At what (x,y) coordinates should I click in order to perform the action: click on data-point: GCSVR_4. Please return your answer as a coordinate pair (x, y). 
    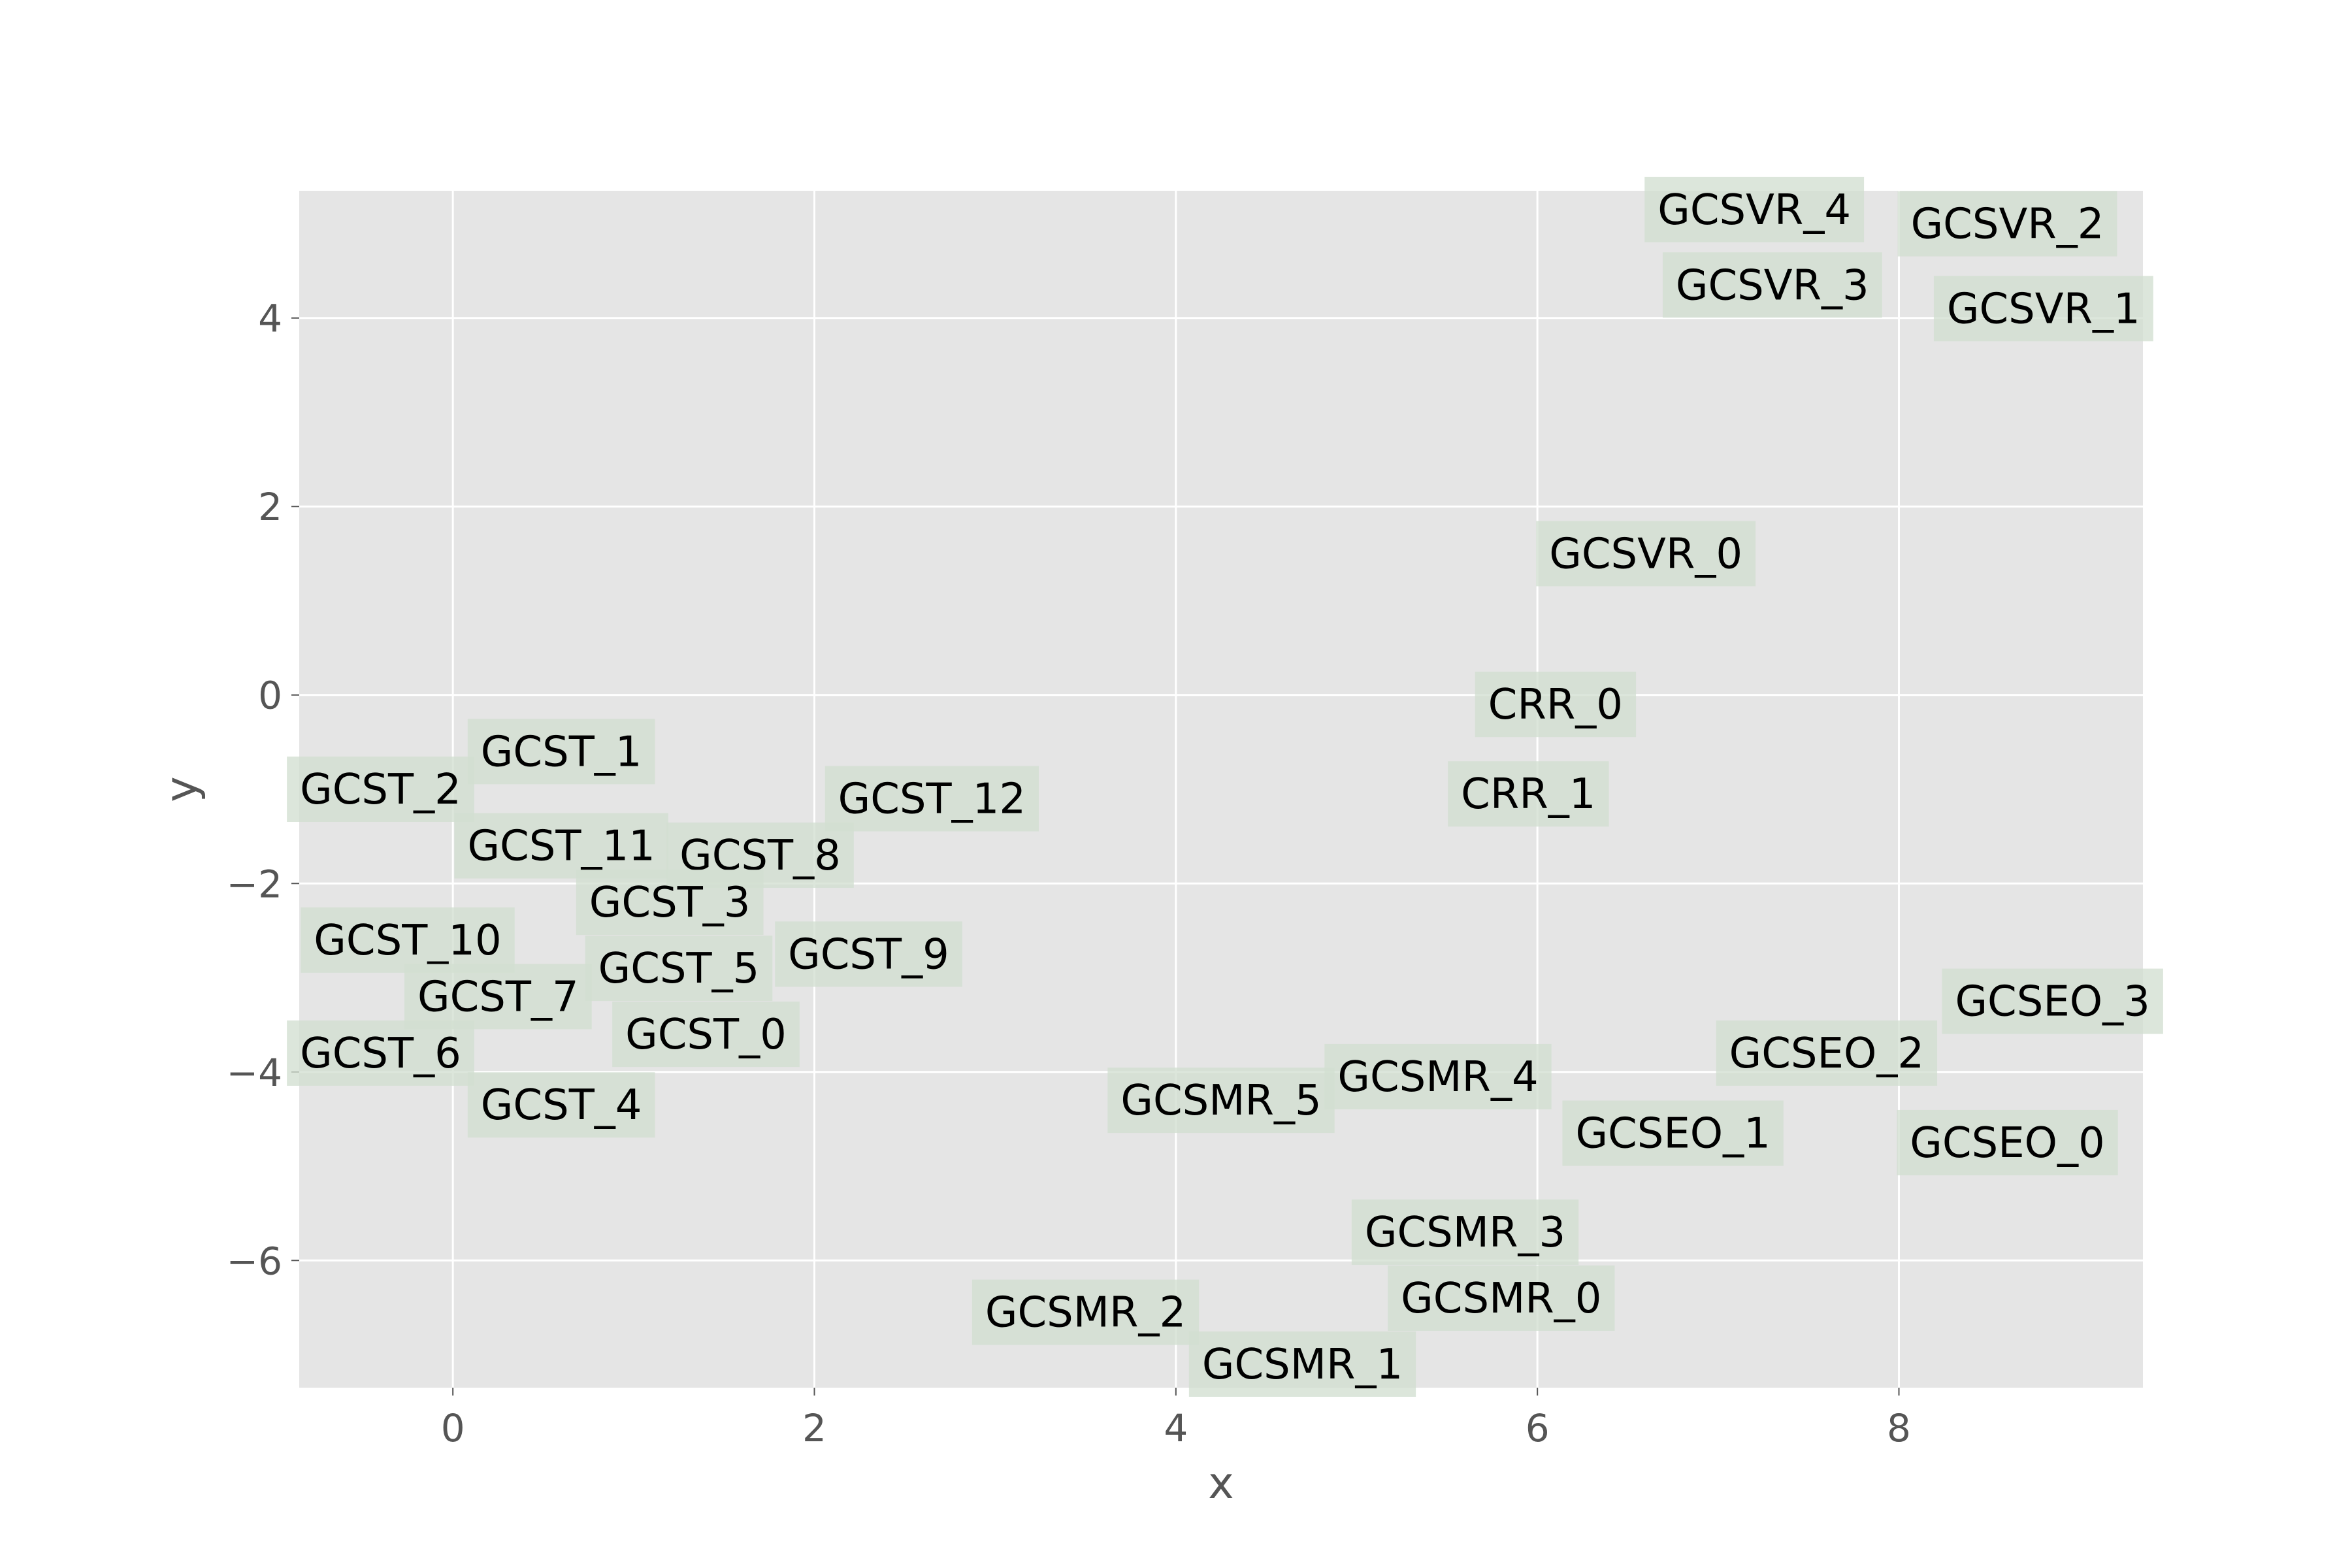
    Looking at the image, I should click on (1754, 209).